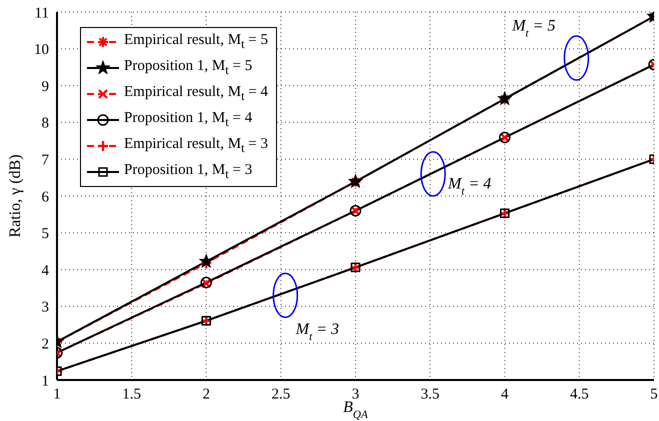 This screenshot has height=421, width=659. What do you see at coordinates (46, 270) in the screenshot?
I see `y-tick-label: 4` at bounding box center [46, 270].